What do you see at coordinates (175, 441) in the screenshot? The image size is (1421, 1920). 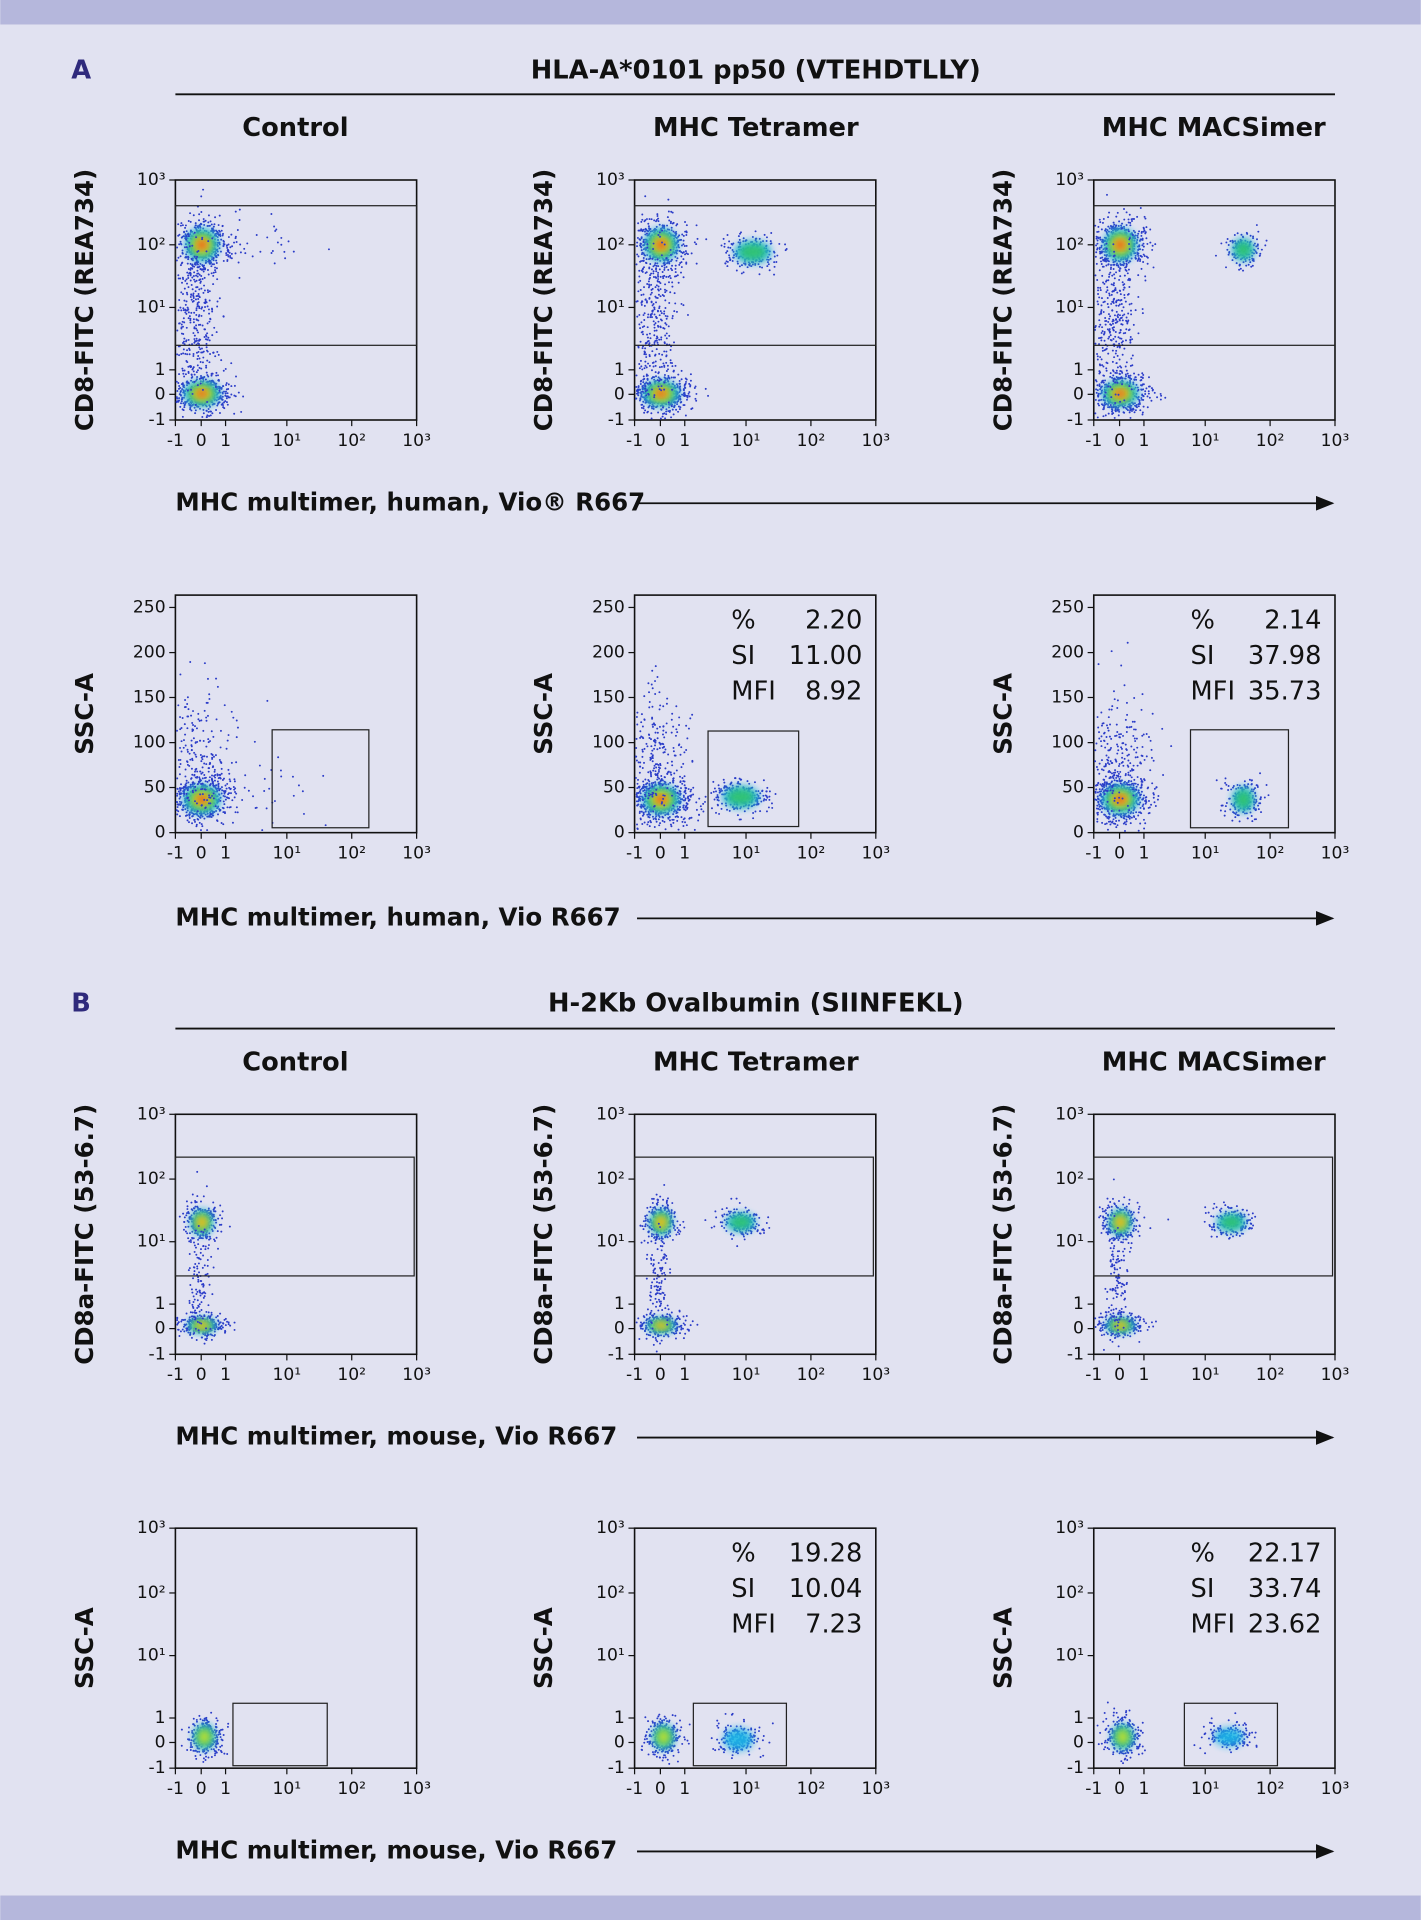 I see `x-tick-label: -1` at bounding box center [175, 441].